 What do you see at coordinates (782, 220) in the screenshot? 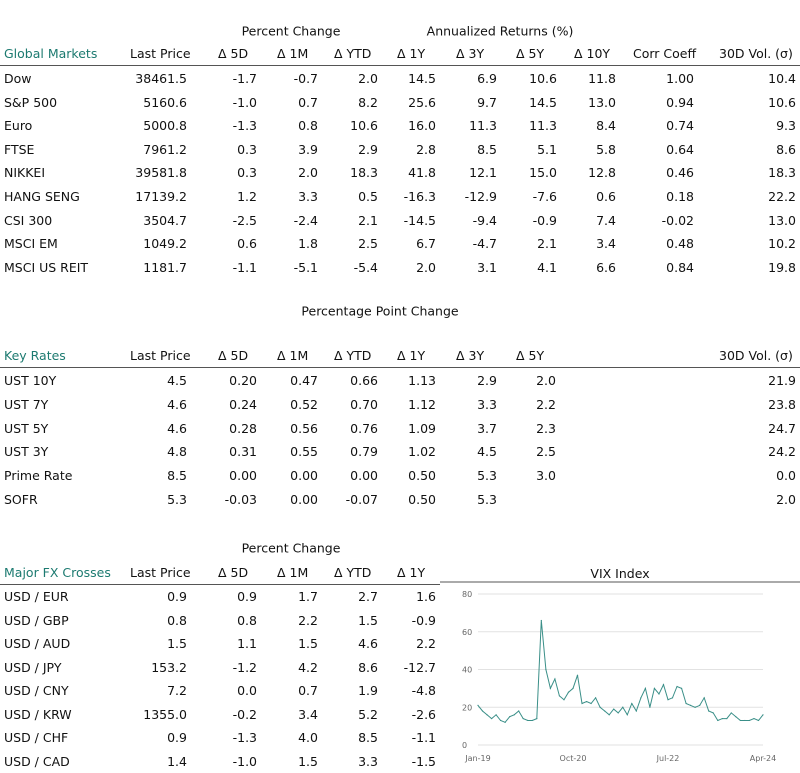
I see `global-cell: 13.0` at bounding box center [782, 220].